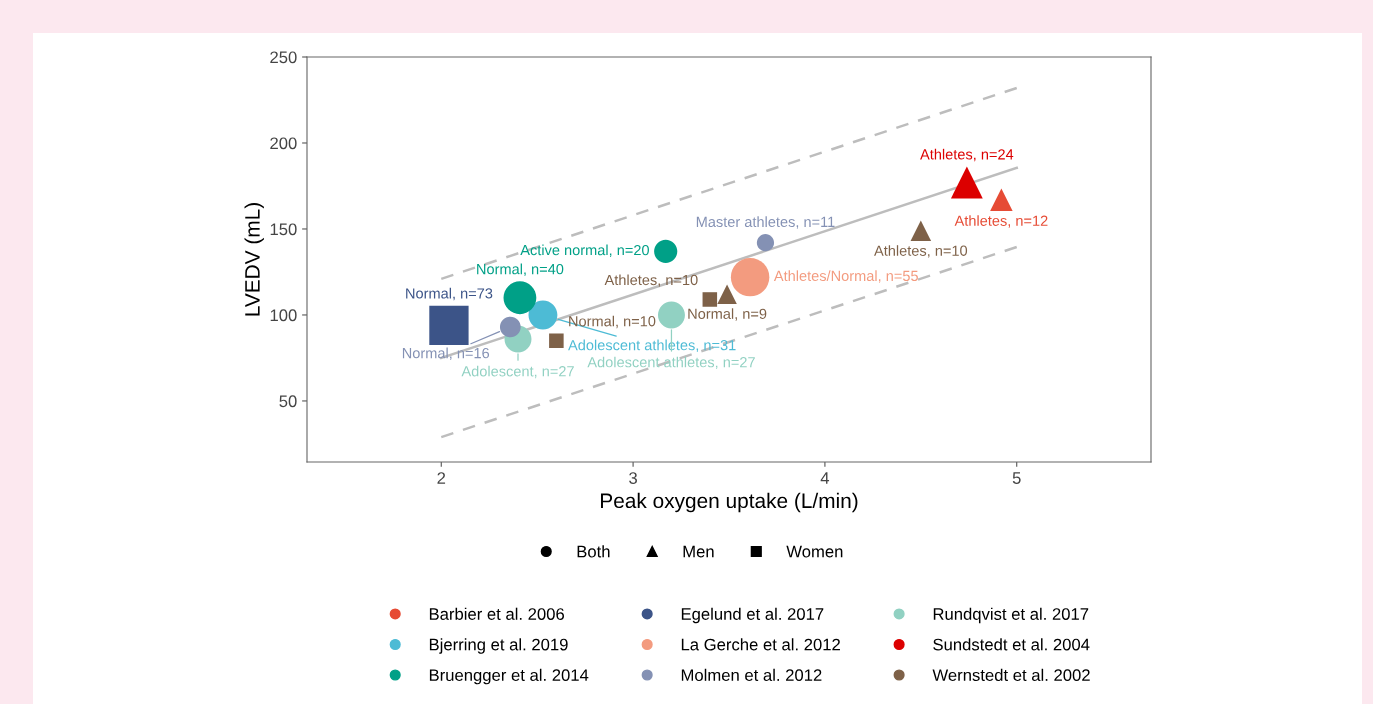  Describe the element at coordinates (751, 675) in the screenshot. I see `legend-label: Molmen et al. 2012` at that location.